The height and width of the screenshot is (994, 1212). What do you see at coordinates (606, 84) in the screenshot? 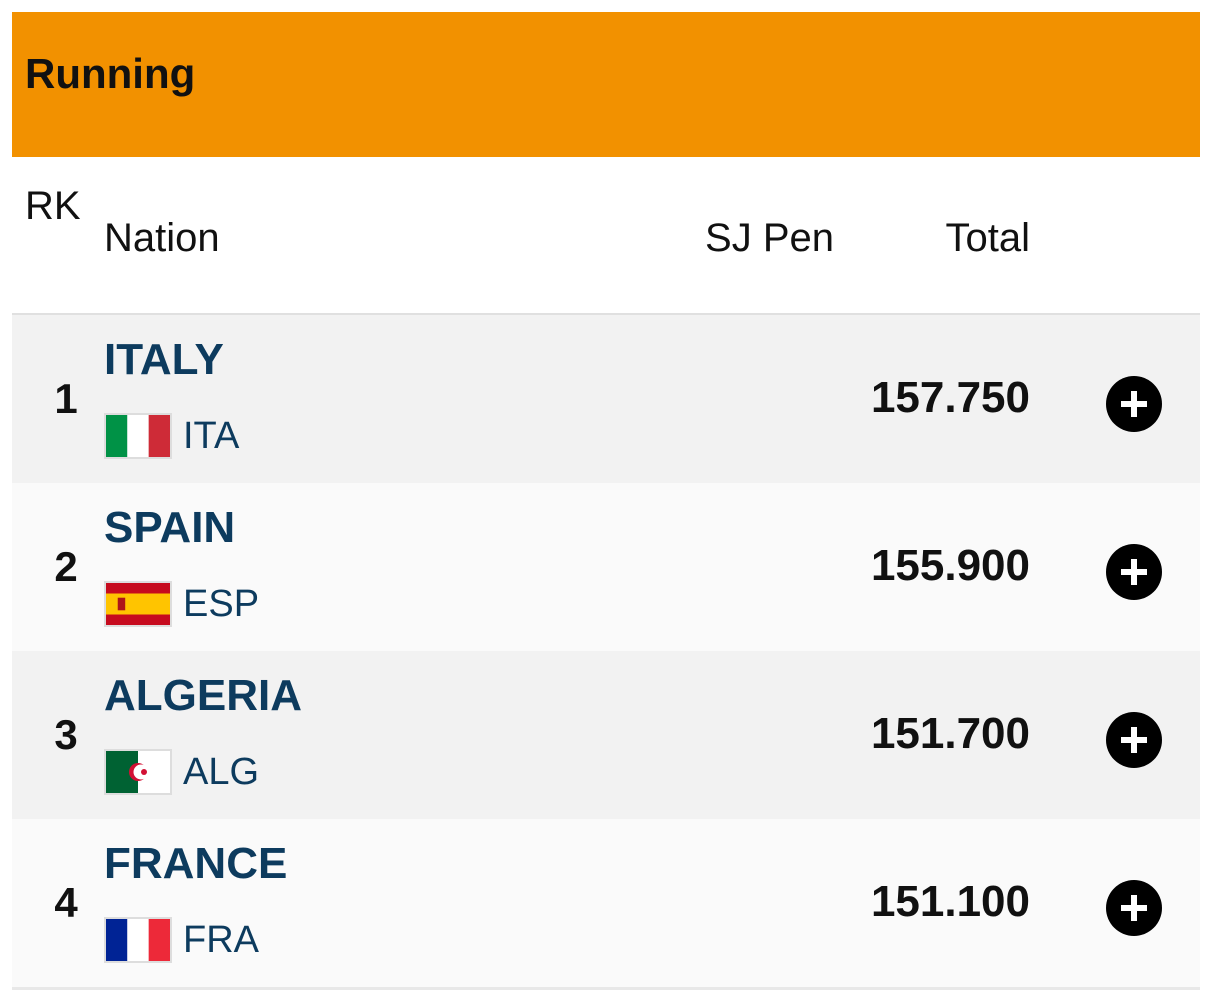
I see `header-bar` at bounding box center [606, 84].